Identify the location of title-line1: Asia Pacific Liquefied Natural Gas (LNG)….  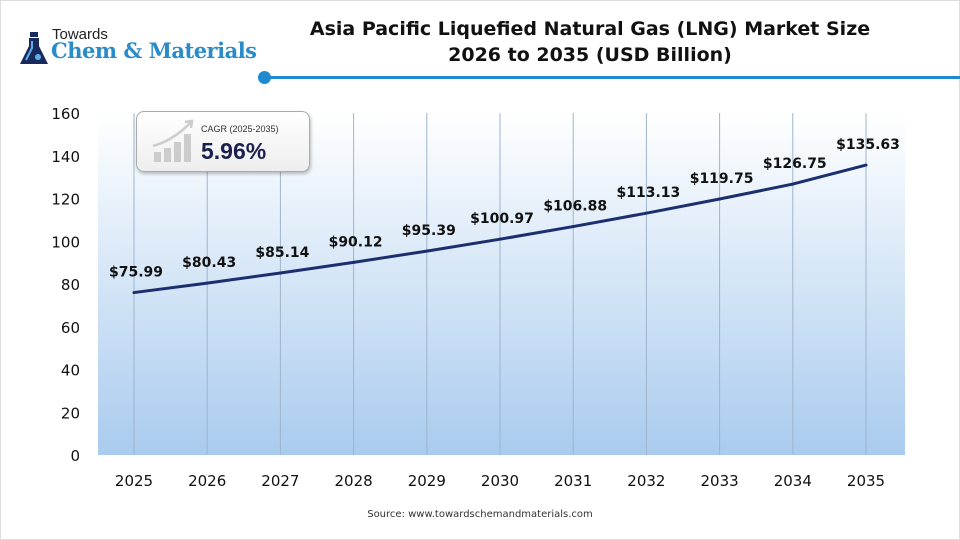
(590, 29).